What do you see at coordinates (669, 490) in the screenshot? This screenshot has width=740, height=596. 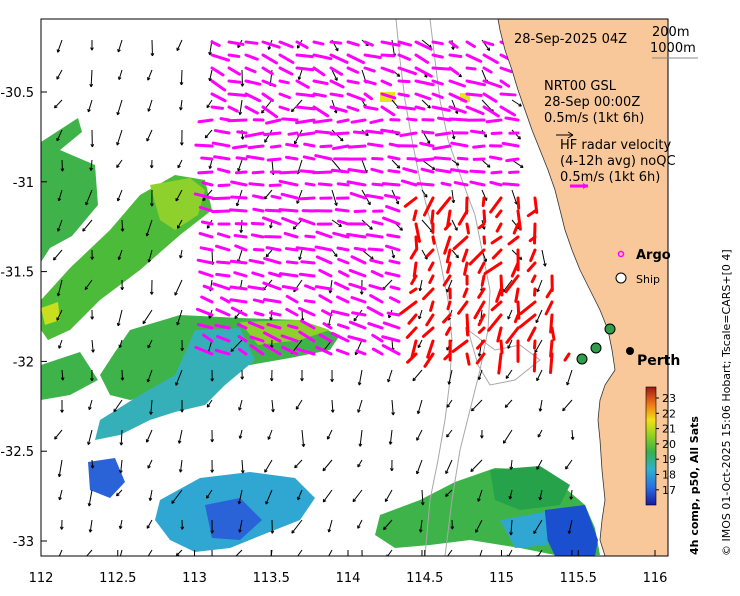 I see `colorbar-tick-label: 17` at bounding box center [669, 490].